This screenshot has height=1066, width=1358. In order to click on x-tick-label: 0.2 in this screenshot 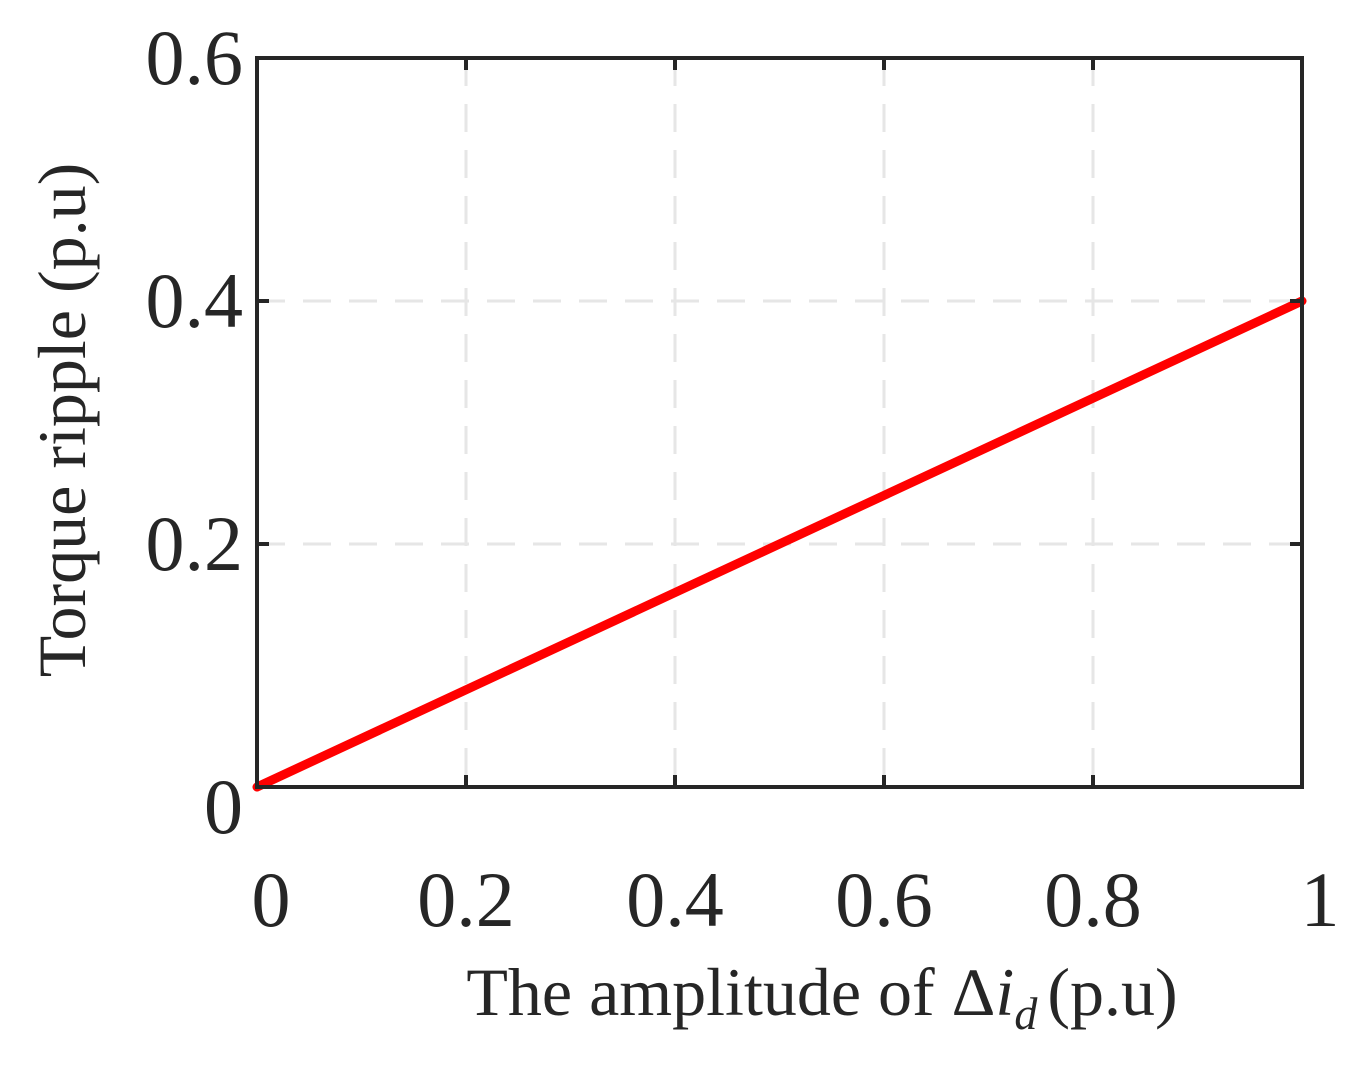, I will do `click(466, 899)`.